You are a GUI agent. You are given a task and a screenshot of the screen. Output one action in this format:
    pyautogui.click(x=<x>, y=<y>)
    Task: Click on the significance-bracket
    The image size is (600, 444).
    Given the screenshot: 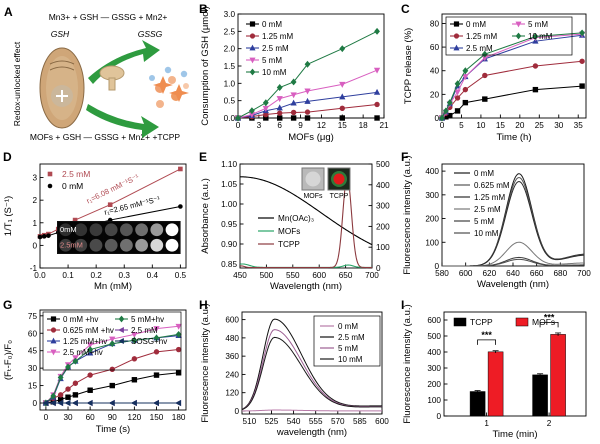 What is the action you would take?
    pyautogui.click(x=549, y=325)
    